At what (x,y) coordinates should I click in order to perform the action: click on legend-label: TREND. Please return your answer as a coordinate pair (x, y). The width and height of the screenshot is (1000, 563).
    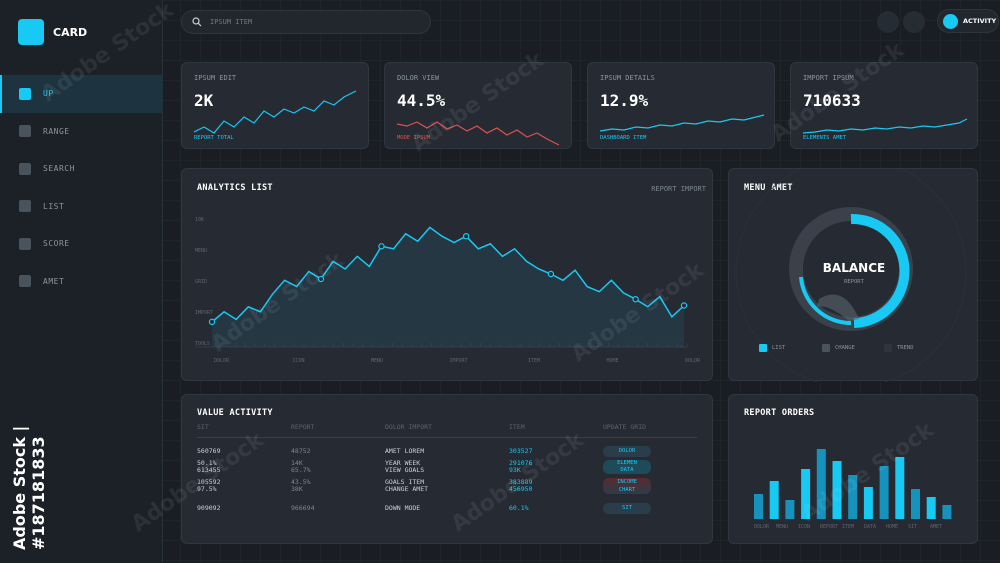
    Looking at the image, I should click on (905, 348).